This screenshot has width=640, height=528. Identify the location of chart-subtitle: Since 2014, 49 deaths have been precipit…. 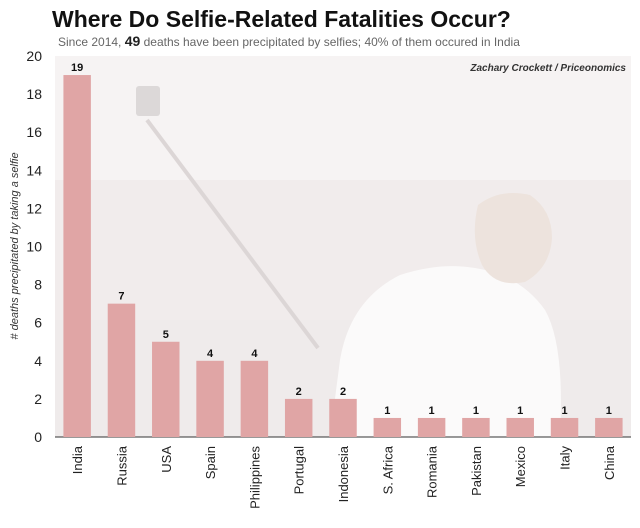
(289, 41).